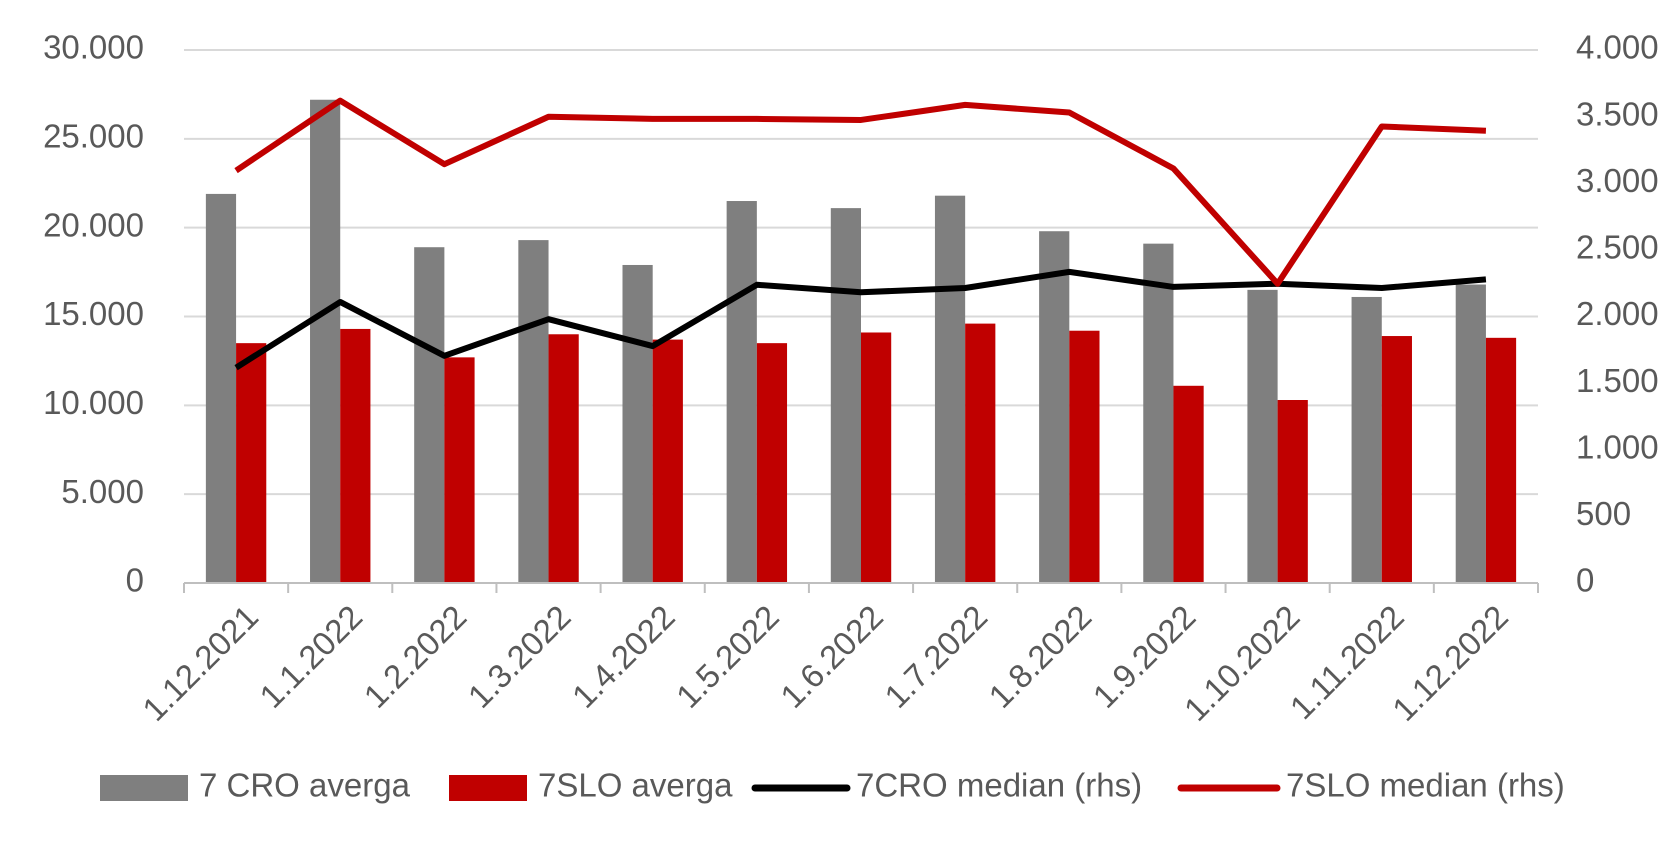 This screenshot has width=1669, height=849. I want to click on y2-tick-label: 1.000, so click(1617, 446).